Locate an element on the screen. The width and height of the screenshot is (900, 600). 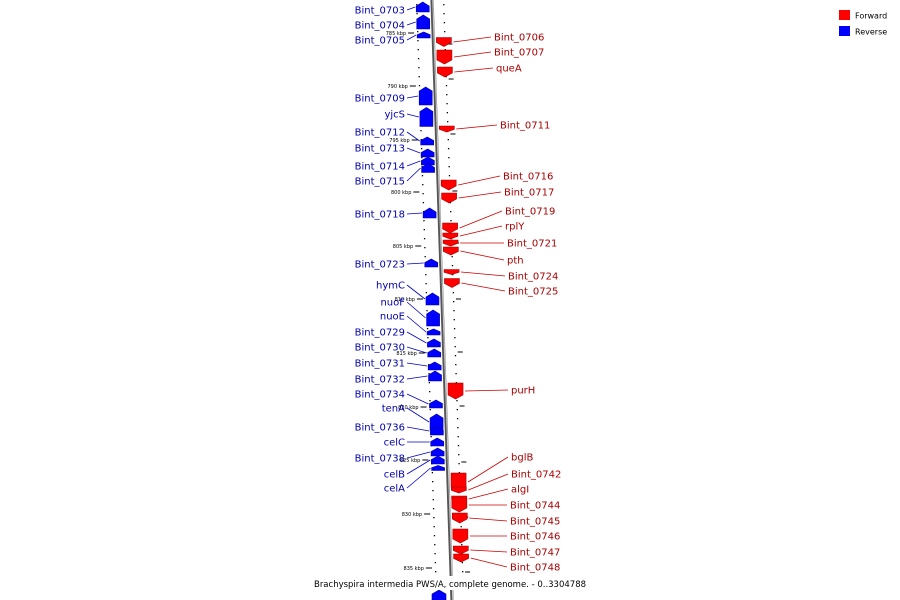
reverse-gene: Bint_0704 is located at coordinates (393, 23).